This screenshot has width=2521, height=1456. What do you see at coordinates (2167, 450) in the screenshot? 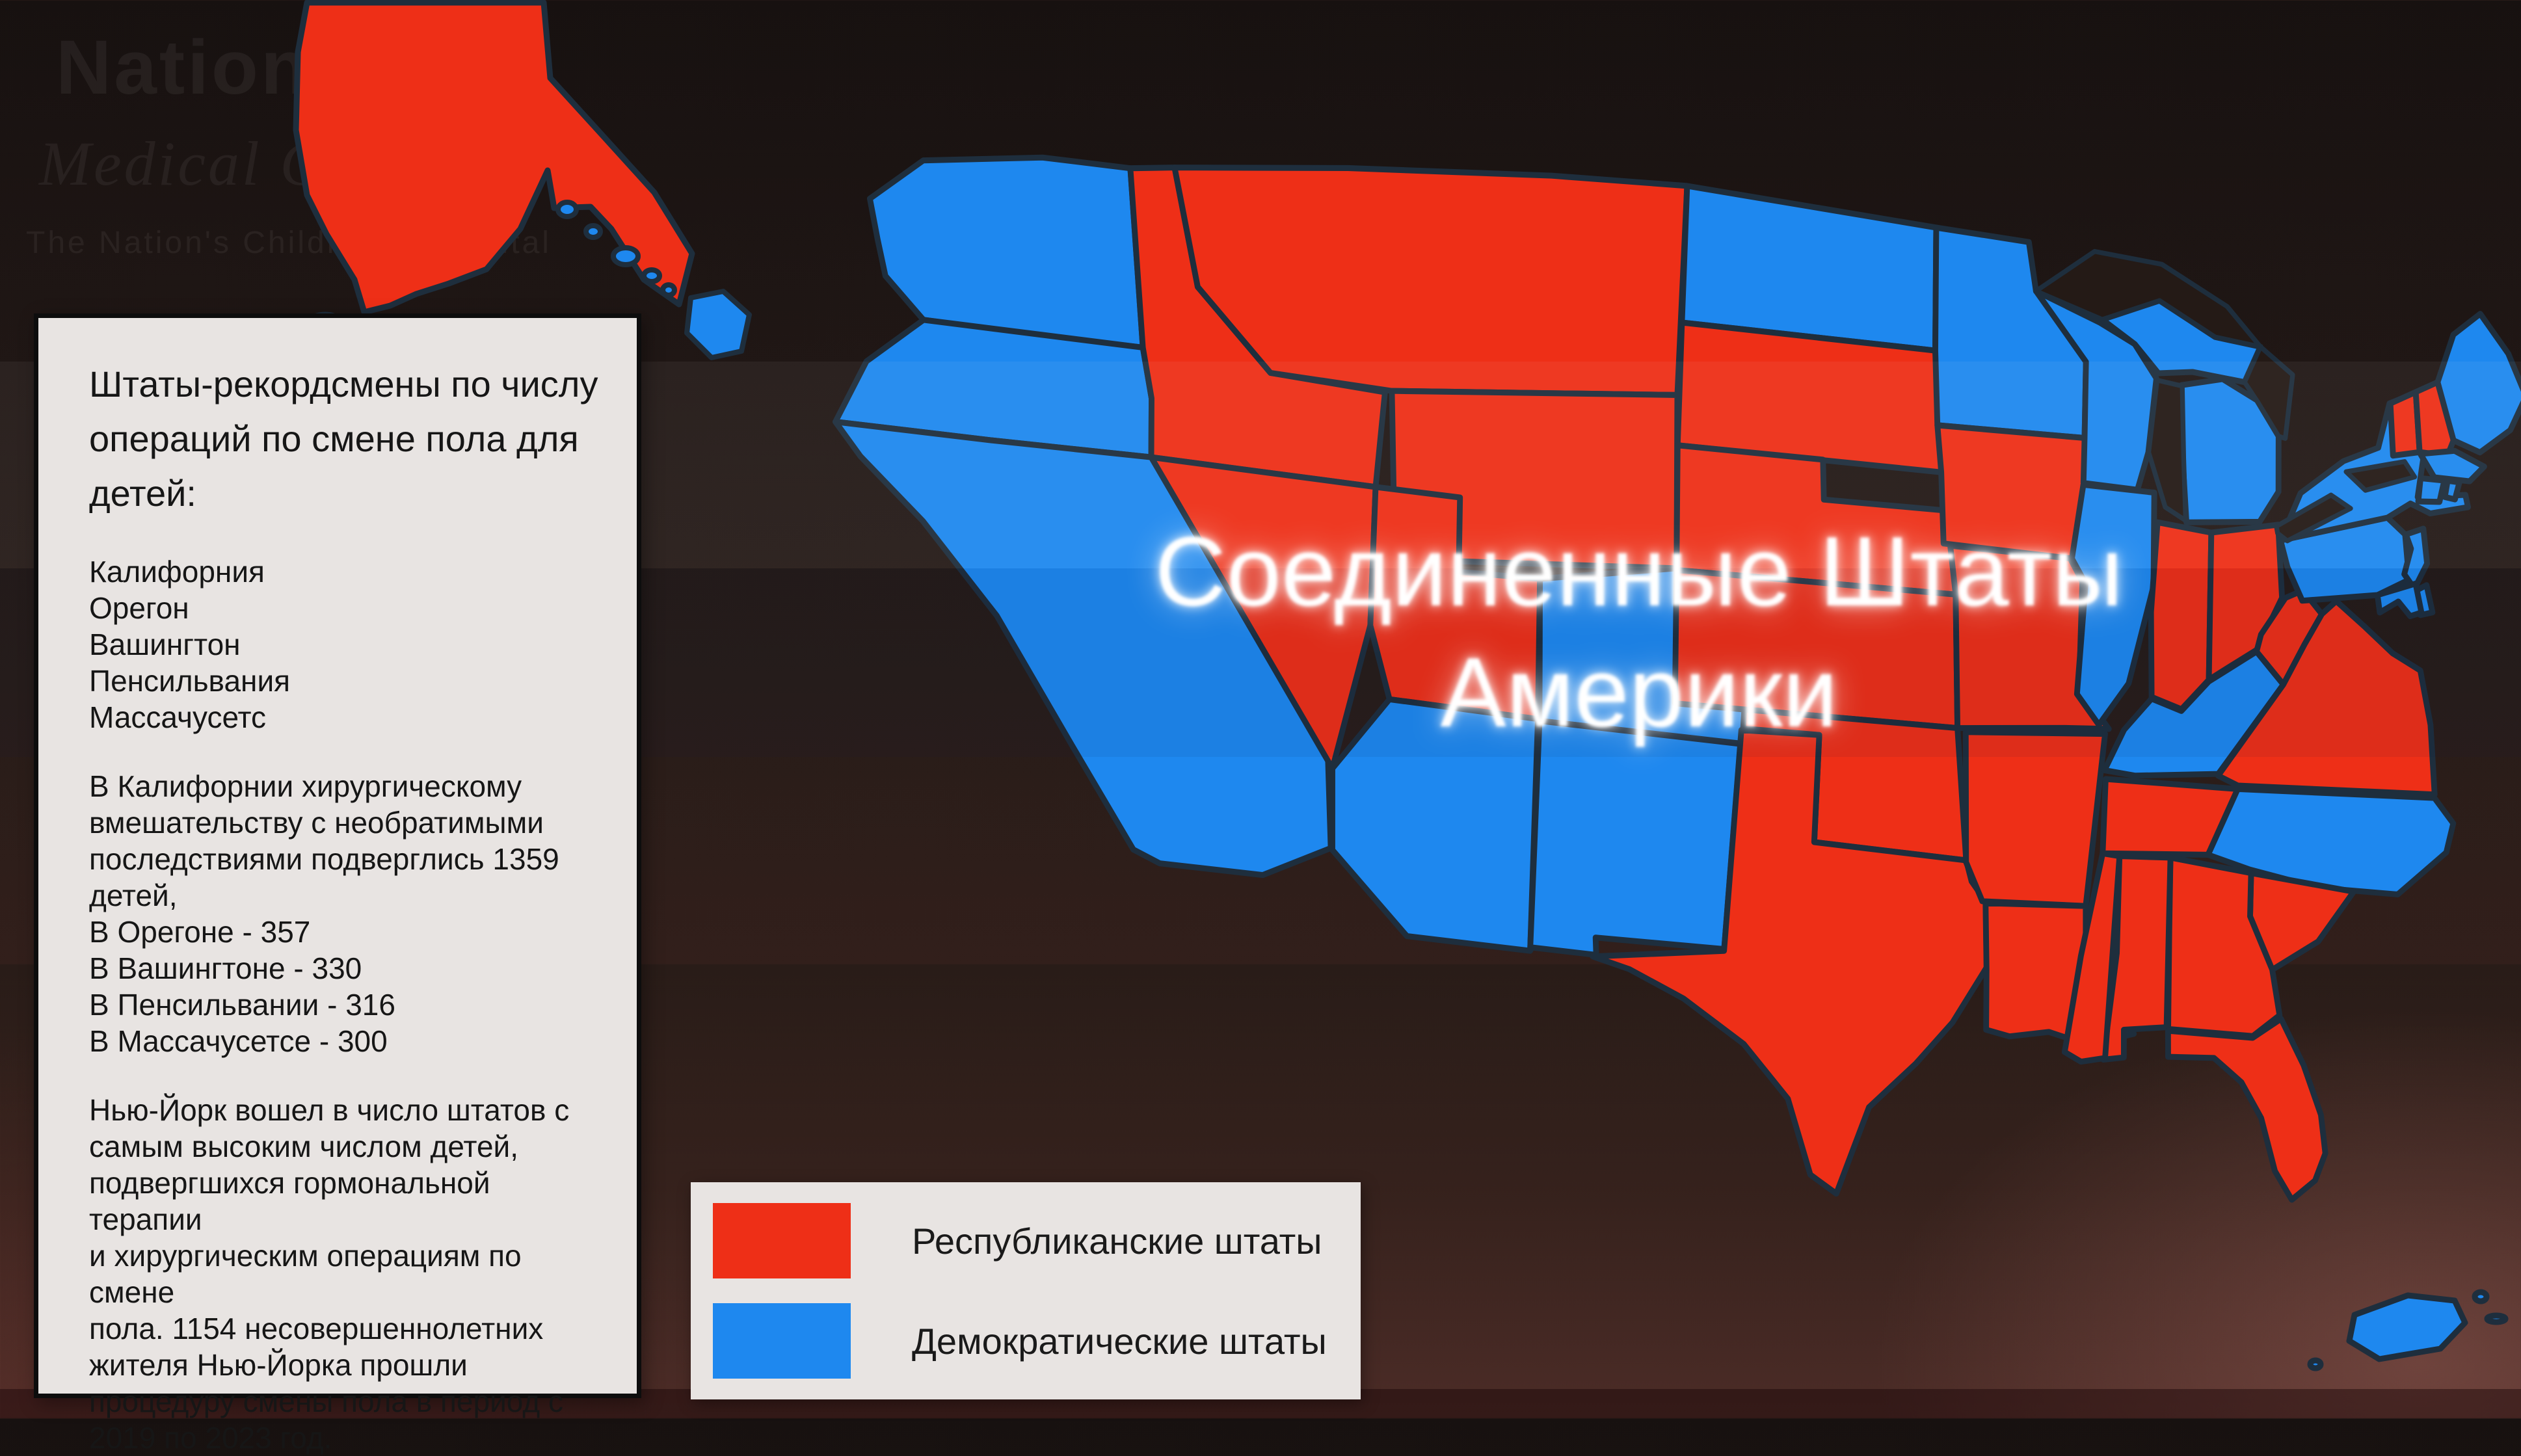
I see `lake-michigan` at bounding box center [2167, 450].